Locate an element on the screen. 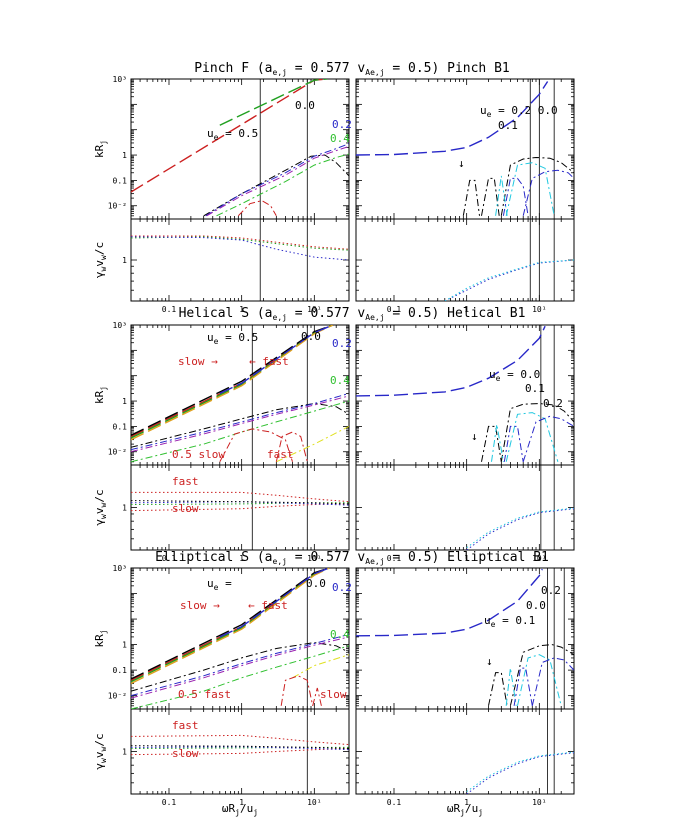 Image resolution: width=680 pixels, height=825 pixels. annotation-label: 0.2 is located at coordinates (342, 124).